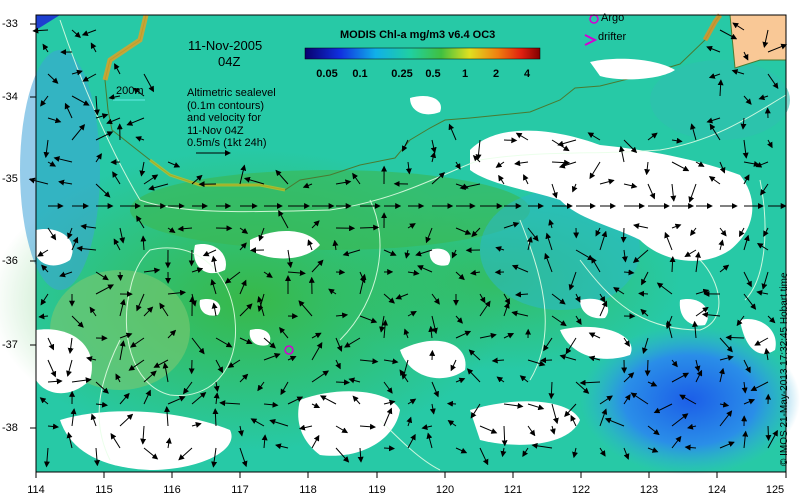  I want to click on drifter-legend-marker, so click(591, 40).